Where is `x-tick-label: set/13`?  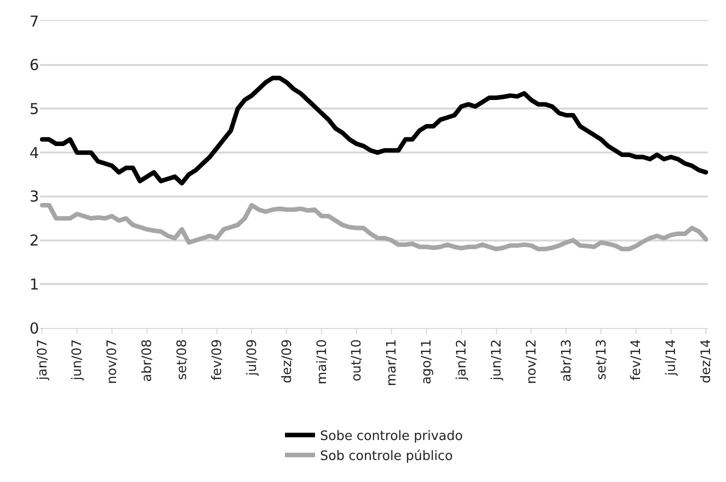 x-tick-label: set/13 is located at coordinates (602, 359).